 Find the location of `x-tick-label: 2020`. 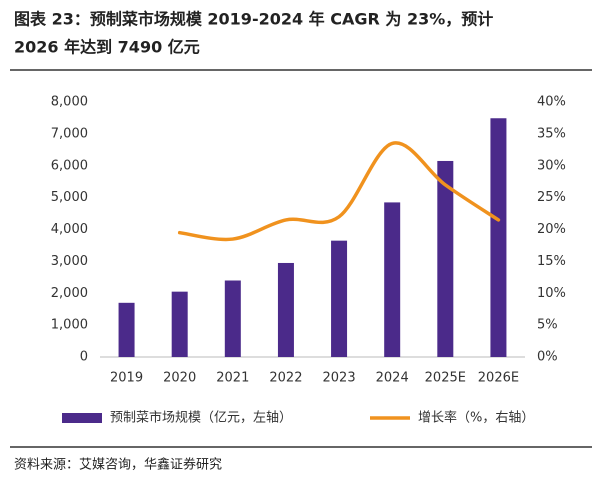

x-tick-label: 2020 is located at coordinates (179, 378).